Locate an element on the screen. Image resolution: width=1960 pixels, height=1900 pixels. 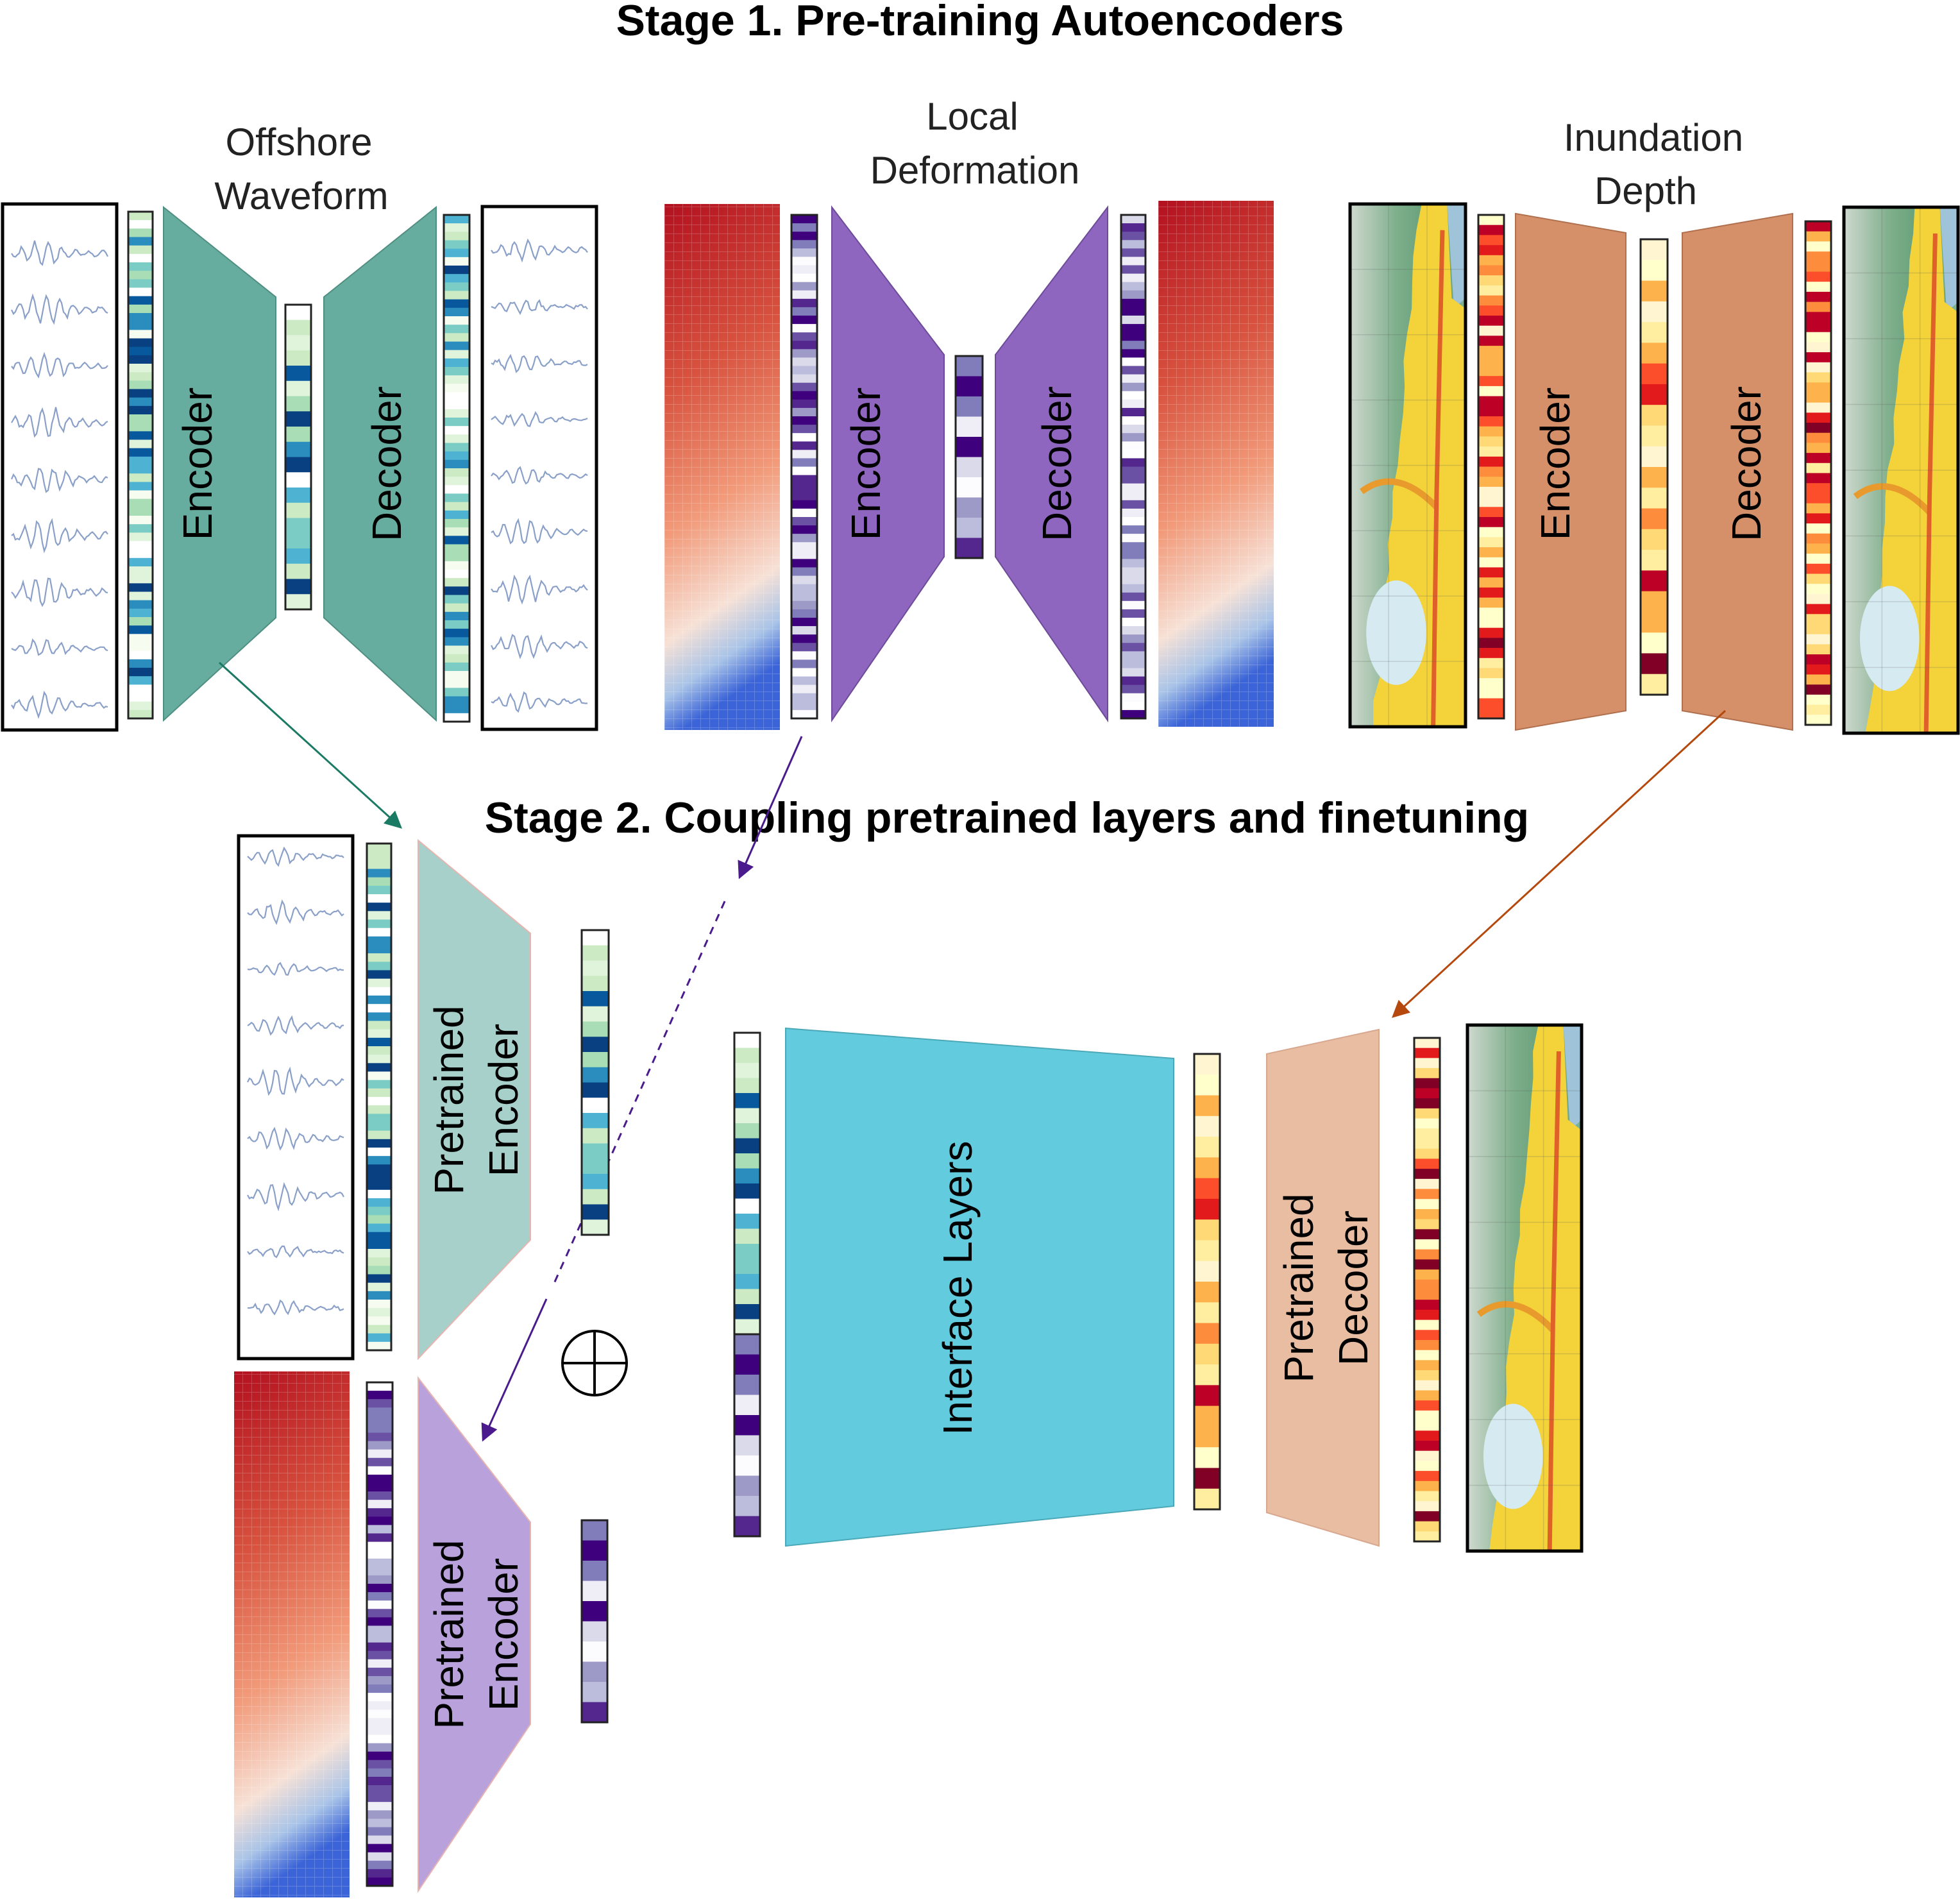
inundation-label-line1: Inundation is located at coordinates (1653, 137).